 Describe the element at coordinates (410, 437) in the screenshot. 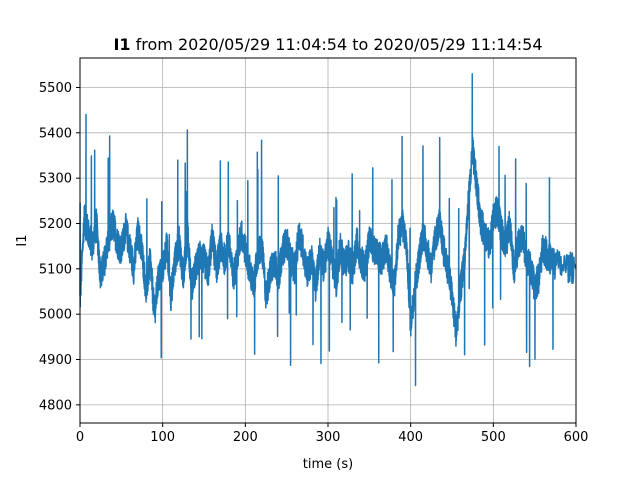

I see `x-tick-label: 400` at that location.